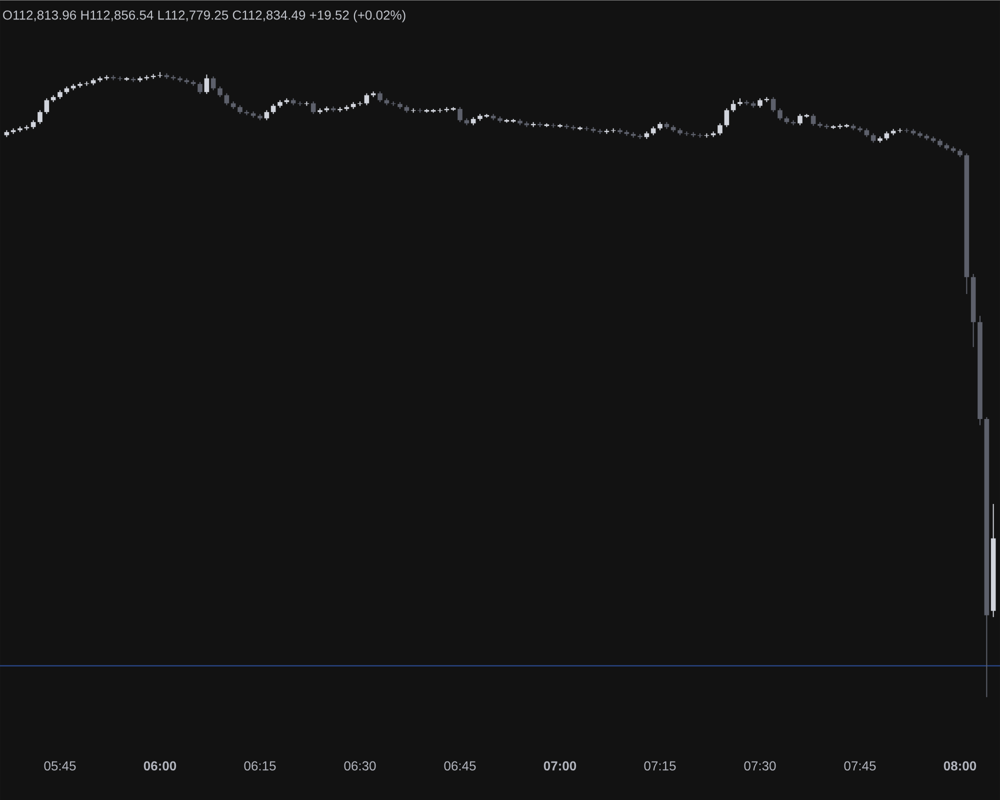  I want to click on x-tick-label: 07:15, so click(660, 765).